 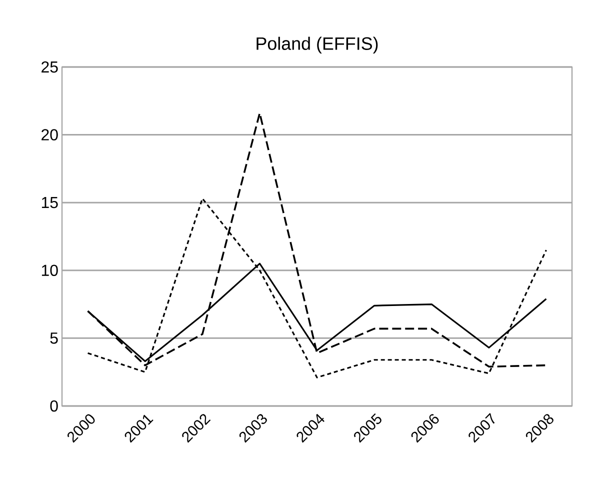 I want to click on y-tick-label: 0, so click(x=54, y=406).